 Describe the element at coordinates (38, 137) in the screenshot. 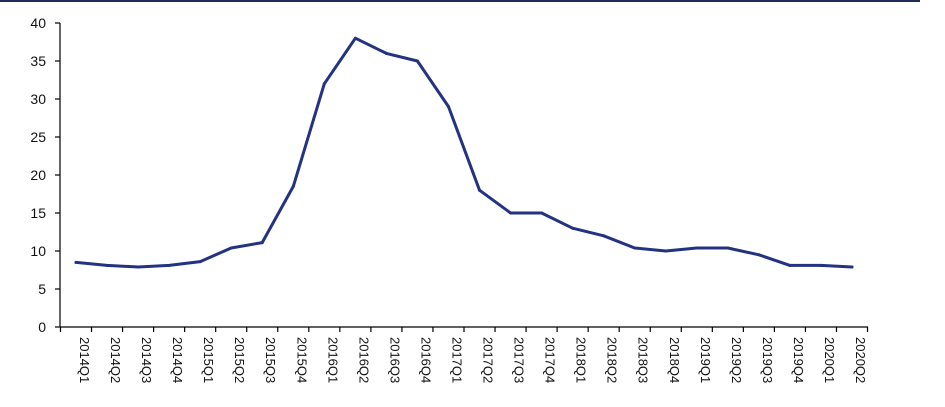

I see `y-tick-label: 25` at that location.